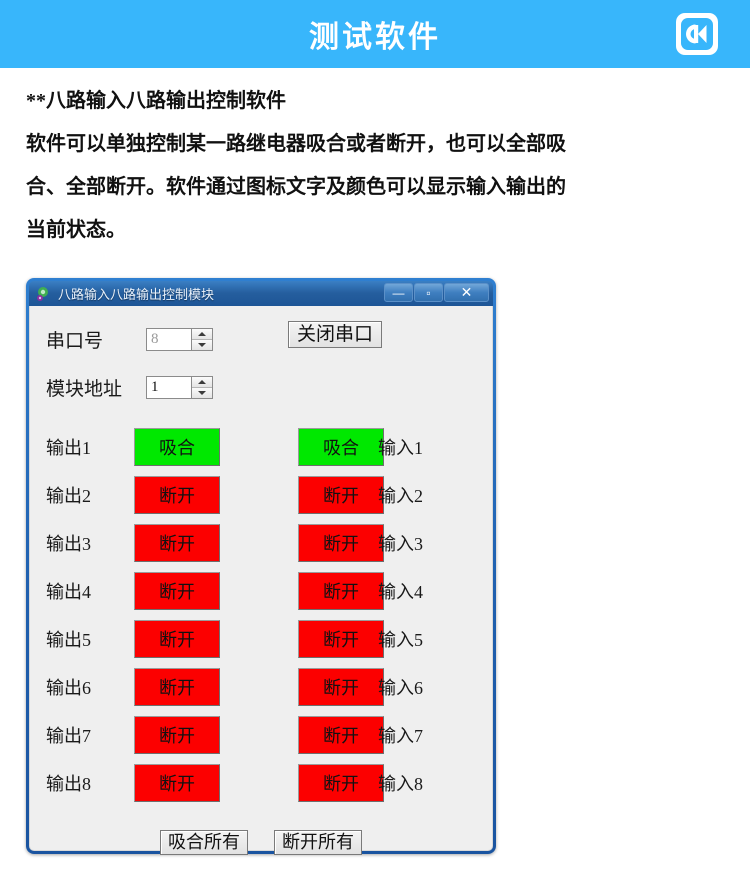 Image resolution: width=750 pixels, height=883 pixels. Describe the element at coordinates (68, 640) in the screenshot. I see `output-label: 输出5` at that location.